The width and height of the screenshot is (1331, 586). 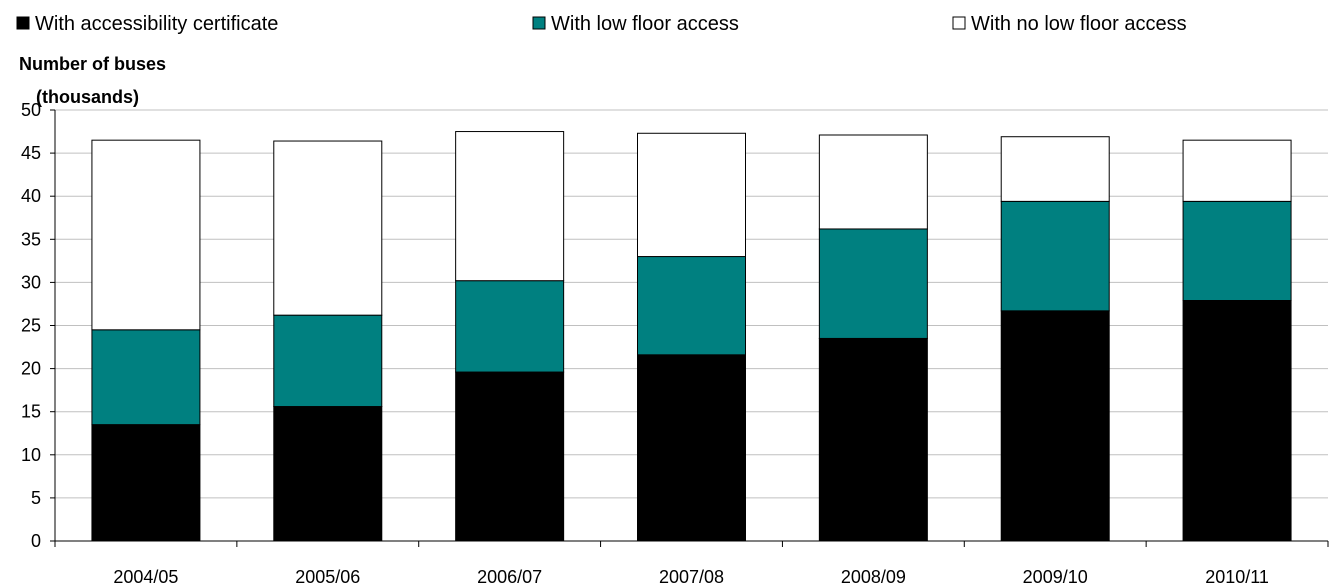 I want to click on y-tick-label-30: 30, so click(x=31, y=282).